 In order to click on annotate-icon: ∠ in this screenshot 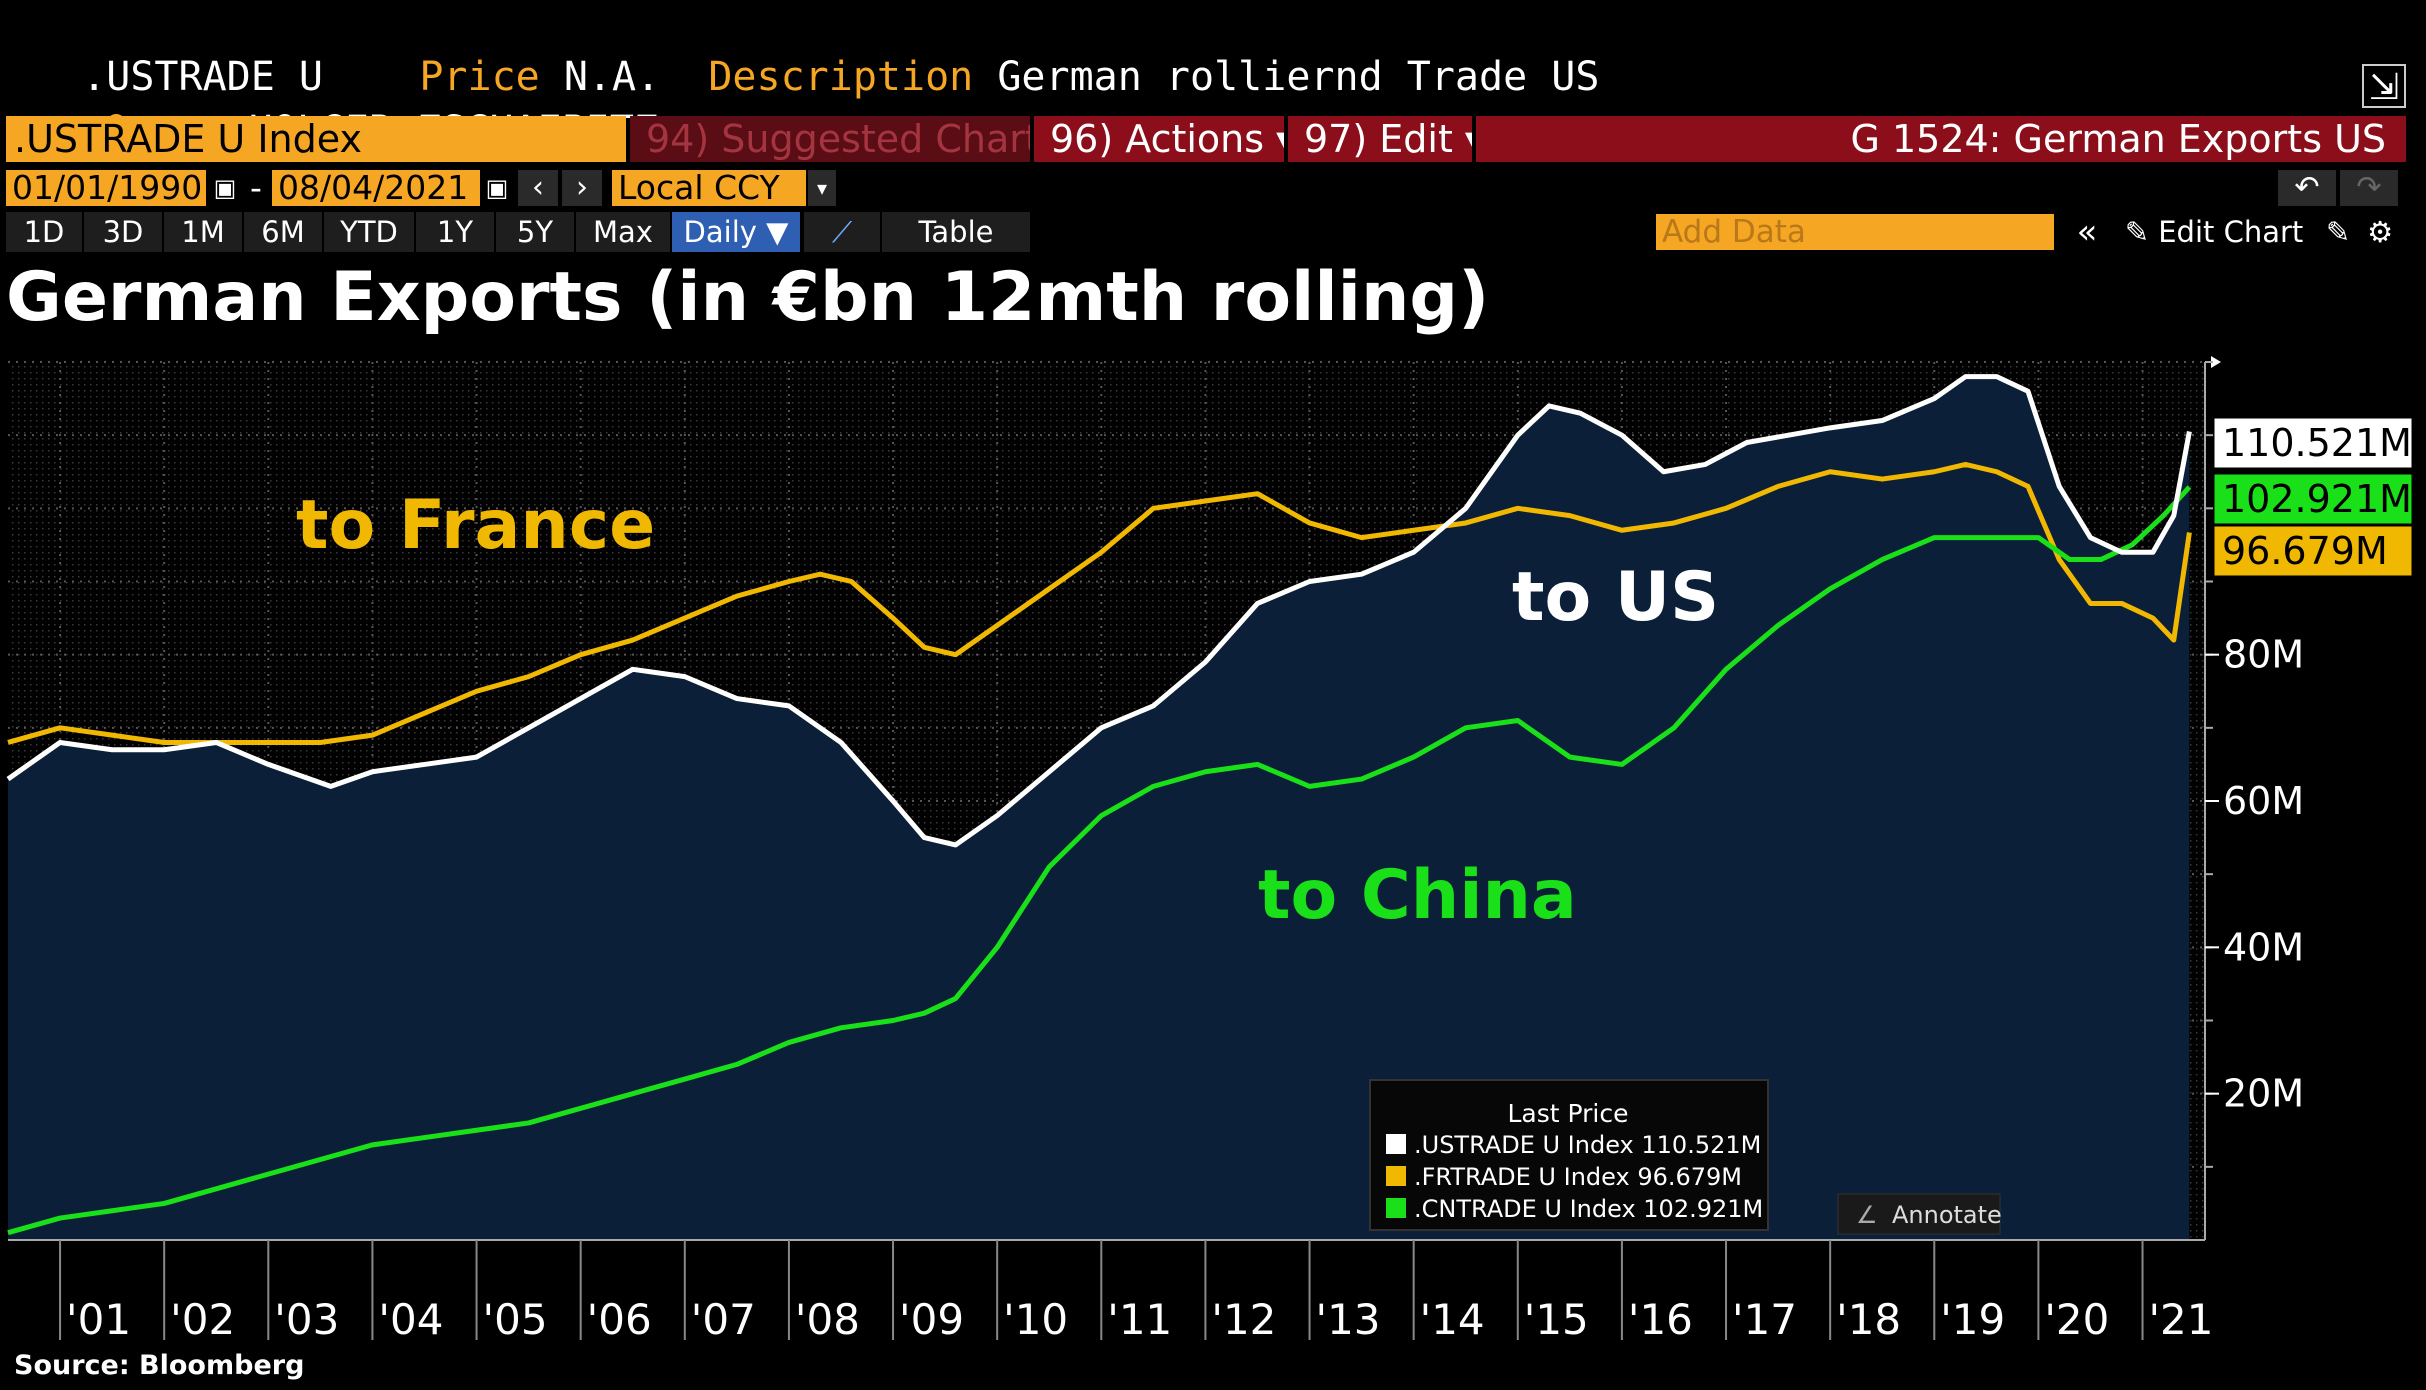, I will do `click(1867, 1215)`.